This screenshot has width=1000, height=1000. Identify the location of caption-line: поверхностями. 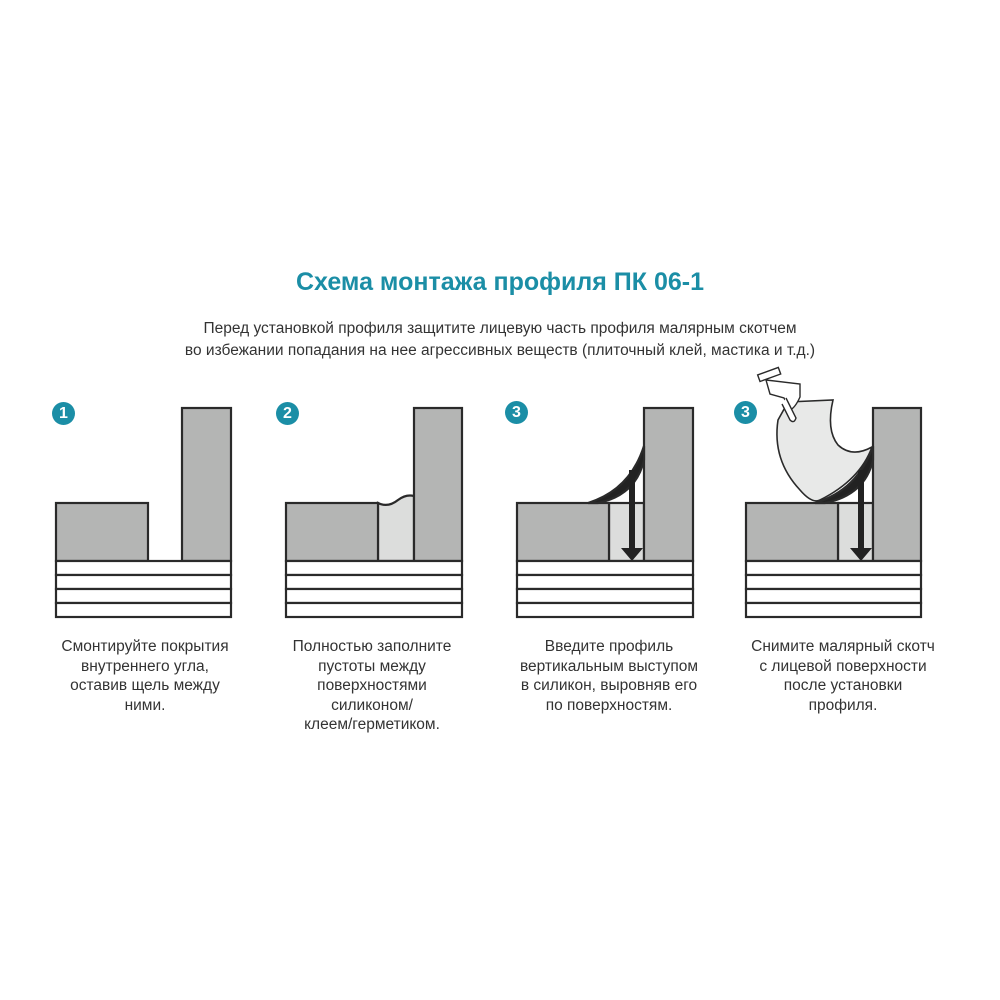
(372, 685).